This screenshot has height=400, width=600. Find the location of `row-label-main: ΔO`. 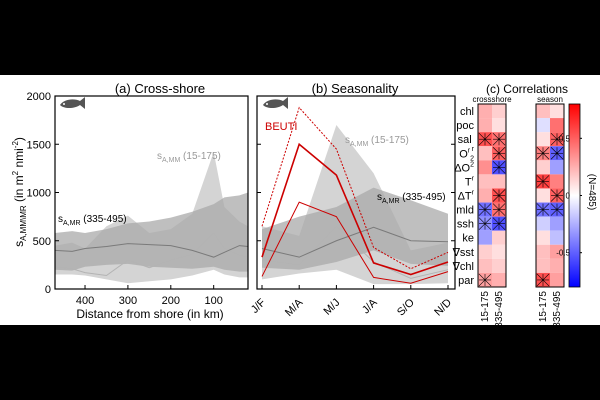

row-label-main: ΔO is located at coordinates (462, 168).